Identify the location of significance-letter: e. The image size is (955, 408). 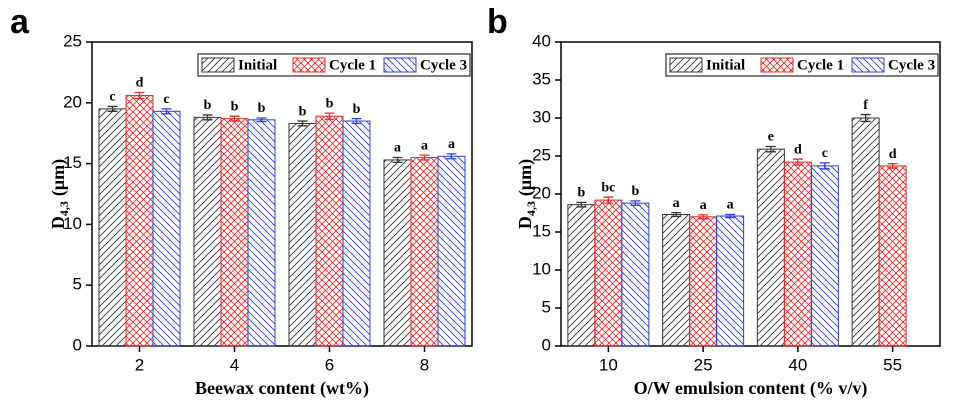
(771, 137).